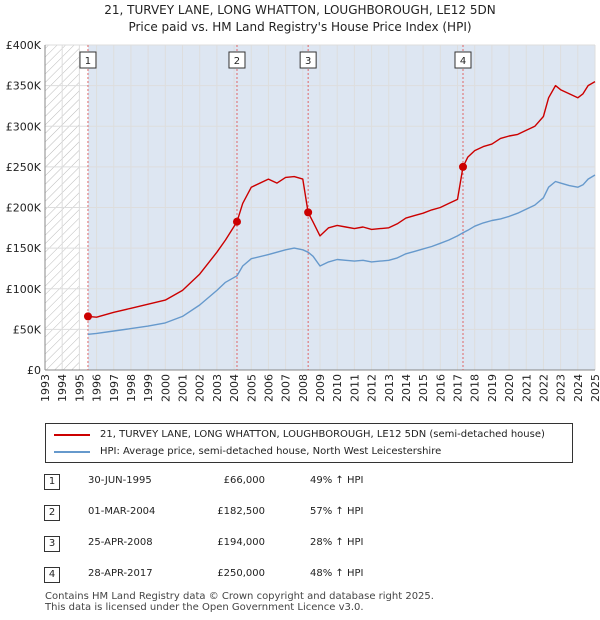 The height and width of the screenshot is (620, 600). Describe the element at coordinates (268, 388) in the screenshot. I see `x-tick-label: 2006` at that location.